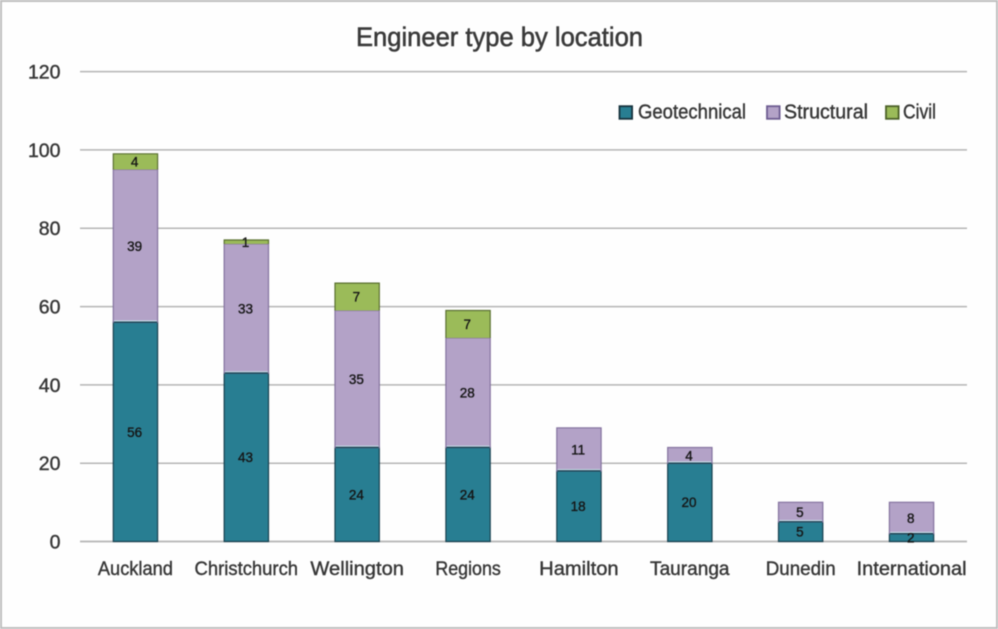  I want to click on svg-text: Geotechnical, so click(692, 113).